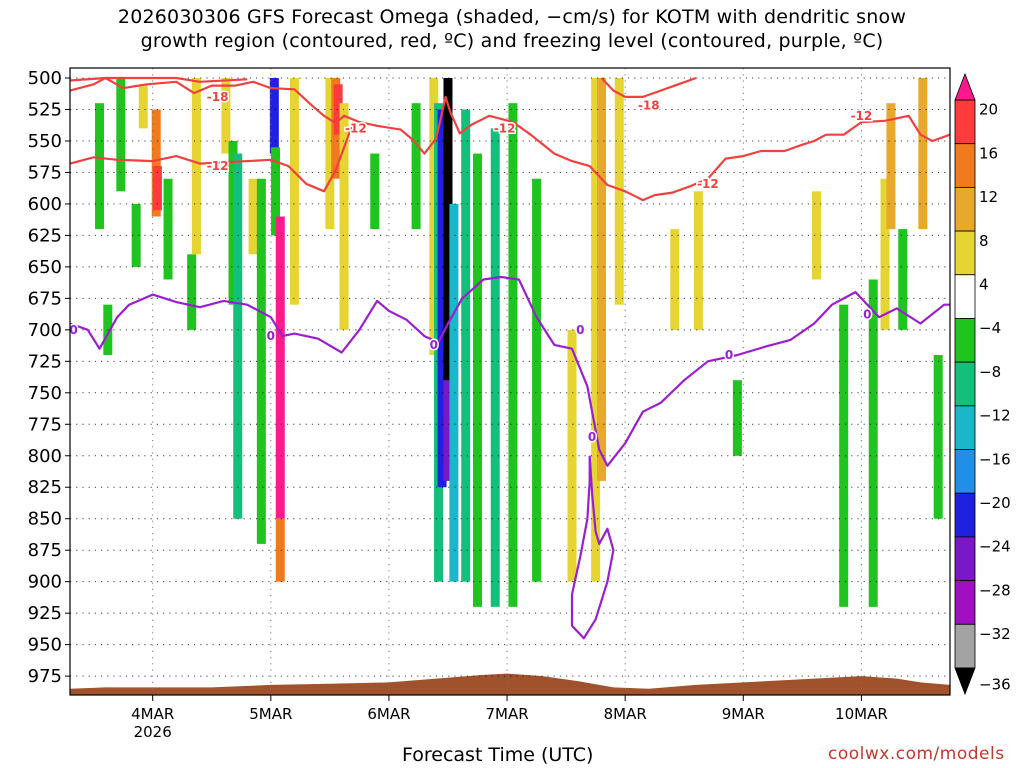 This screenshot has width=1024, height=768. I want to click on y-tick-label-725: 725, so click(45, 361).